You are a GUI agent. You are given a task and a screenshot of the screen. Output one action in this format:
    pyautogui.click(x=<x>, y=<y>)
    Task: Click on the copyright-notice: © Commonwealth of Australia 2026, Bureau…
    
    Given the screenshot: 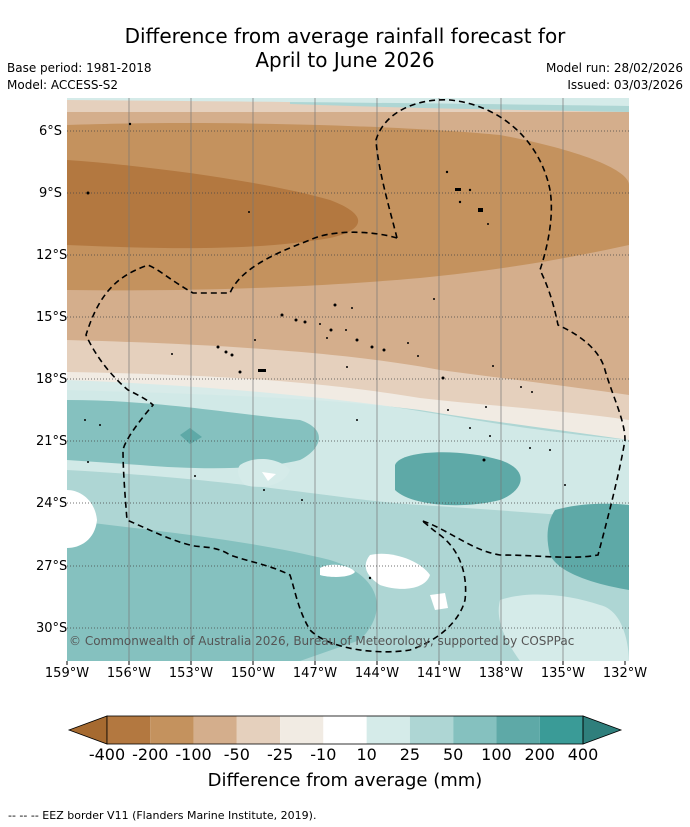 What is the action you would take?
    pyautogui.click(x=322, y=641)
    